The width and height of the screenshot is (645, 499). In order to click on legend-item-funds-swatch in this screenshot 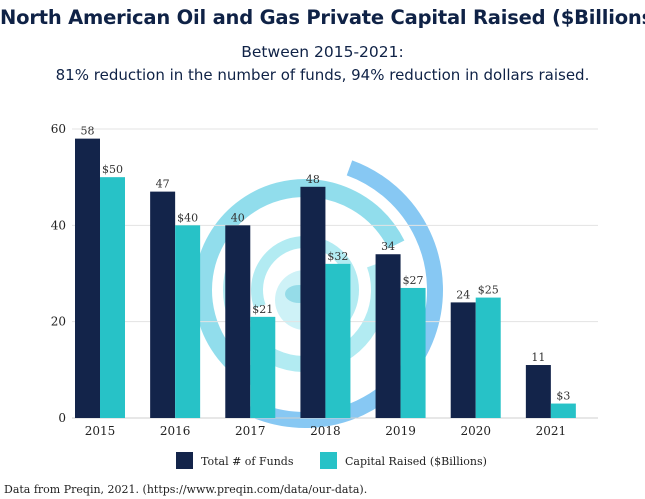, I will do `click(184, 460)`.